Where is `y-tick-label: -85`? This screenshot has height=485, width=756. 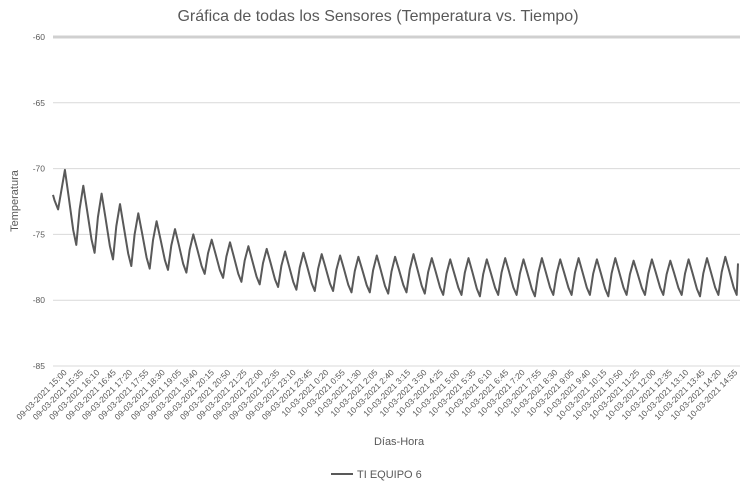
y-tick-label: -85 is located at coordinates (39, 366).